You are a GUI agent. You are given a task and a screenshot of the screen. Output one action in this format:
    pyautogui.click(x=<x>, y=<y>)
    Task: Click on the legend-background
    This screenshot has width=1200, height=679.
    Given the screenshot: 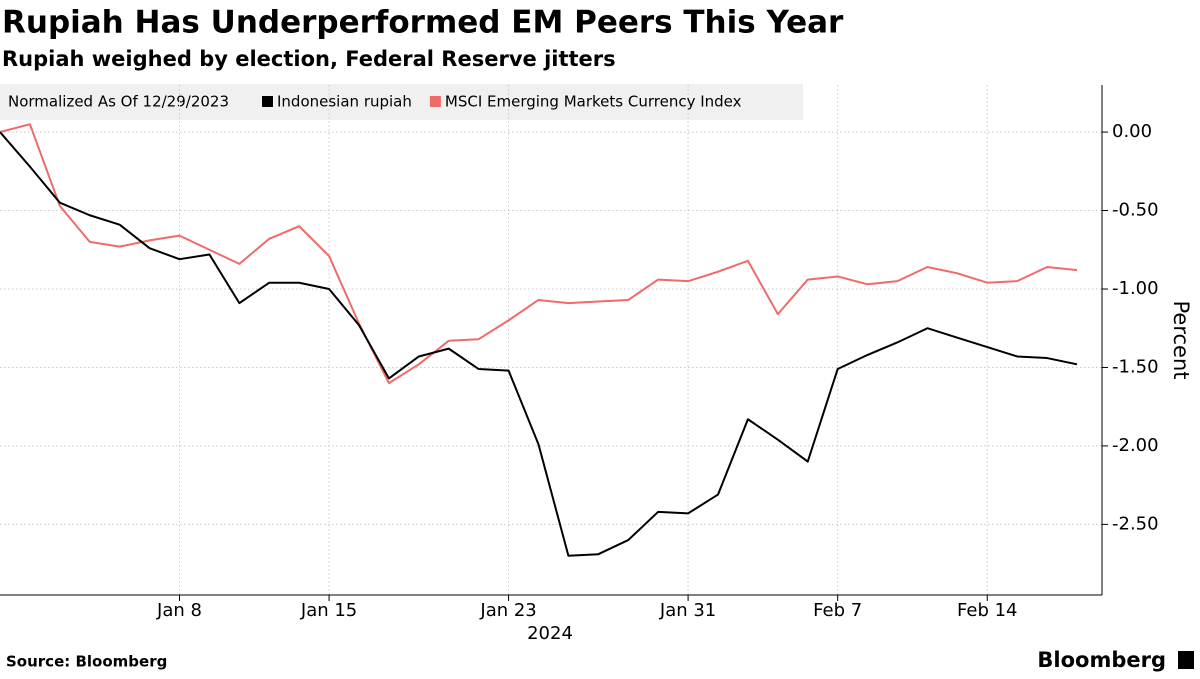 What is the action you would take?
    pyautogui.click(x=401, y=102)
    